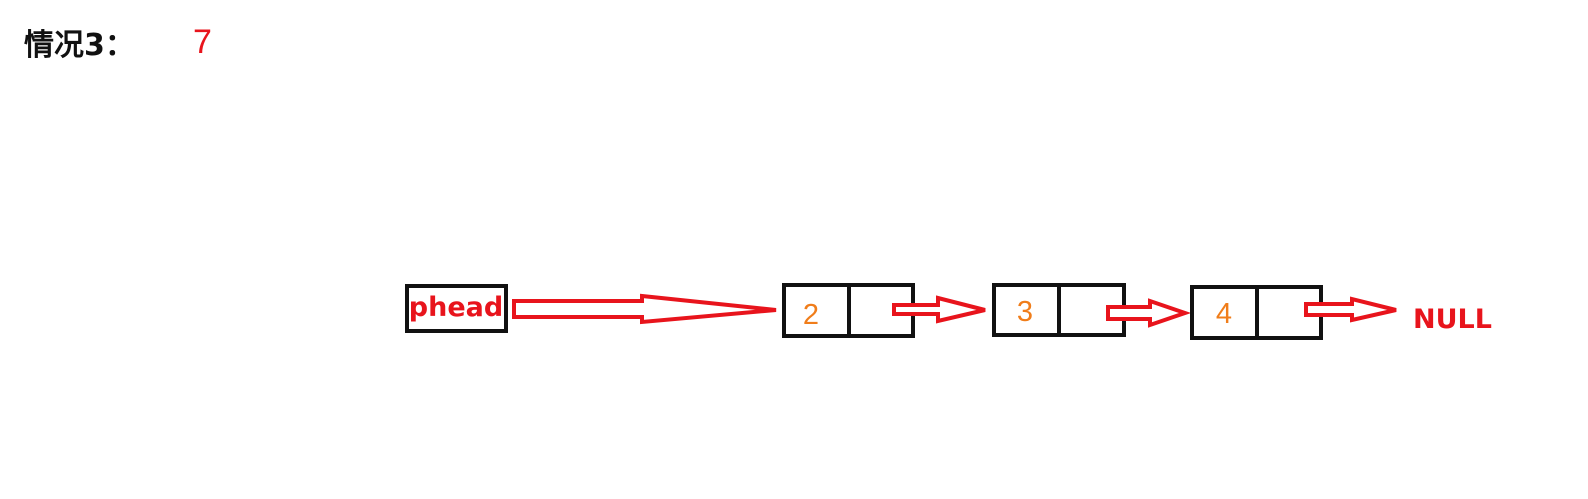  I want to click on head-pointer-box, so click(456, 308).